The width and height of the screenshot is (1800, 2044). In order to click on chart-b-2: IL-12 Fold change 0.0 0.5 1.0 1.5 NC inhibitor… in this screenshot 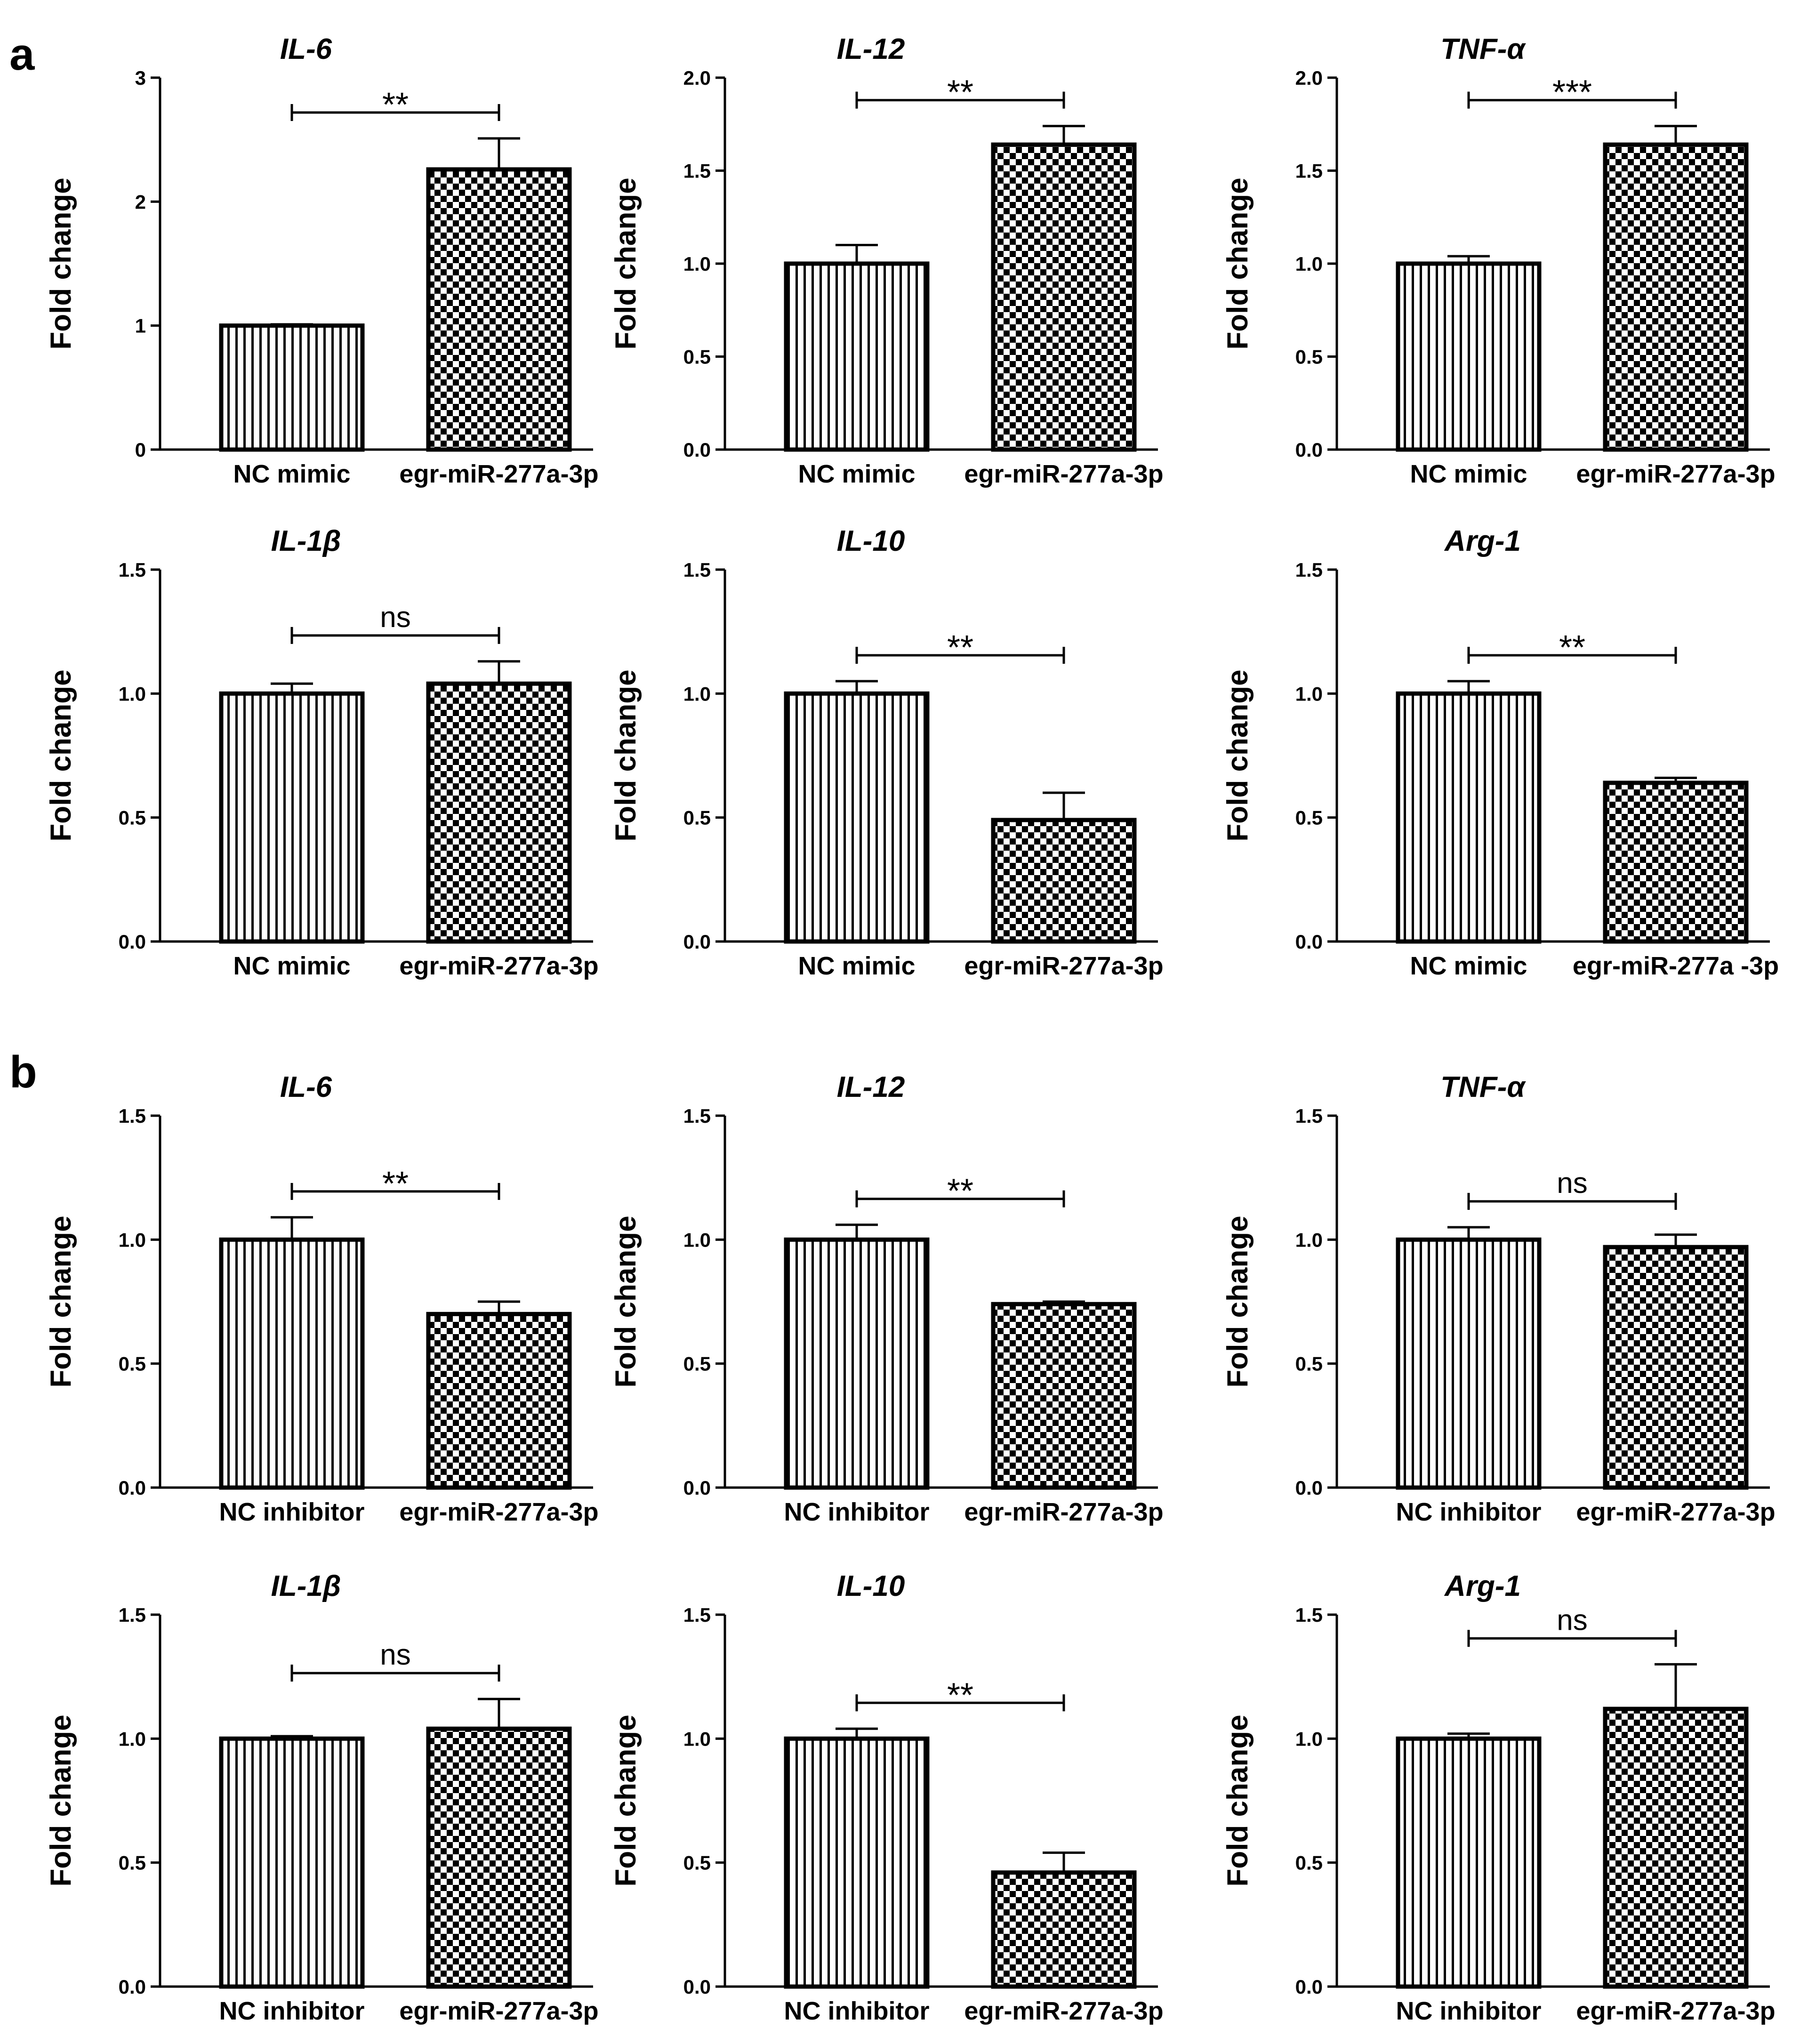, I will do `click(887, 1299)`.